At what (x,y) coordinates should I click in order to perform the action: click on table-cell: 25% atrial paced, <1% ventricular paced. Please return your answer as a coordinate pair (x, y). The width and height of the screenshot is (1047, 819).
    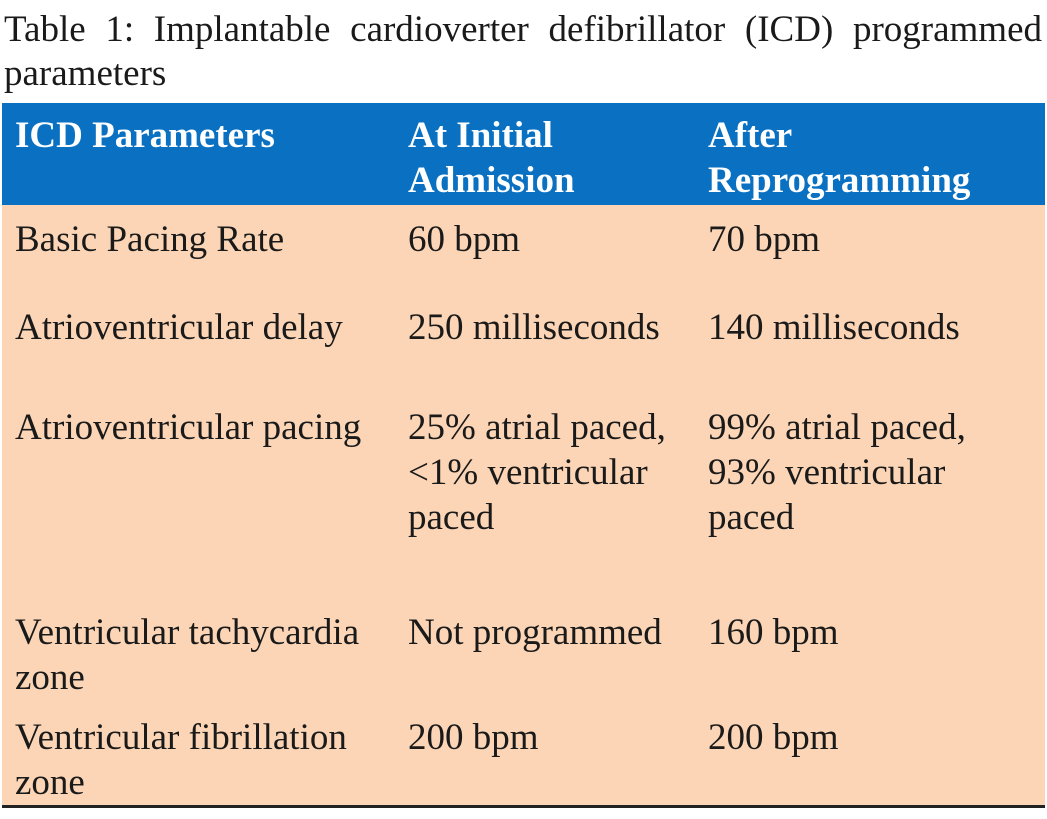
    Looking at the image, I should click on (545, 495).